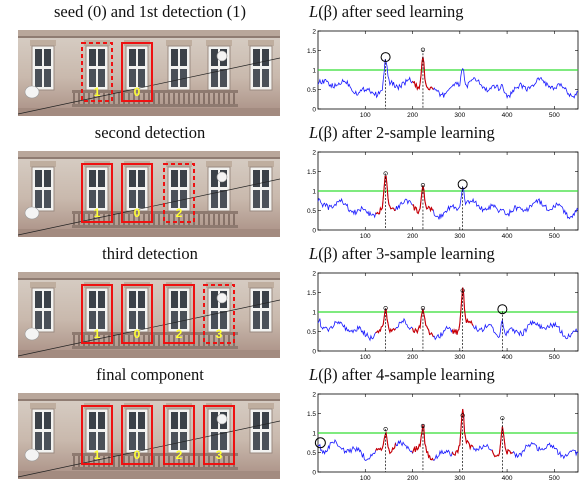  I want to click on right-caption: L(β) after 4-sample learning, so click(444, 375).